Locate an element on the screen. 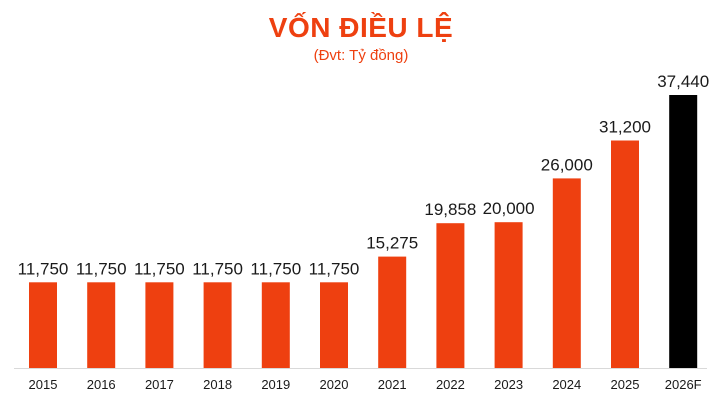 The image size is (722, 401). x-tick-label-2015: 2015 is located at coordinates (43, 384).